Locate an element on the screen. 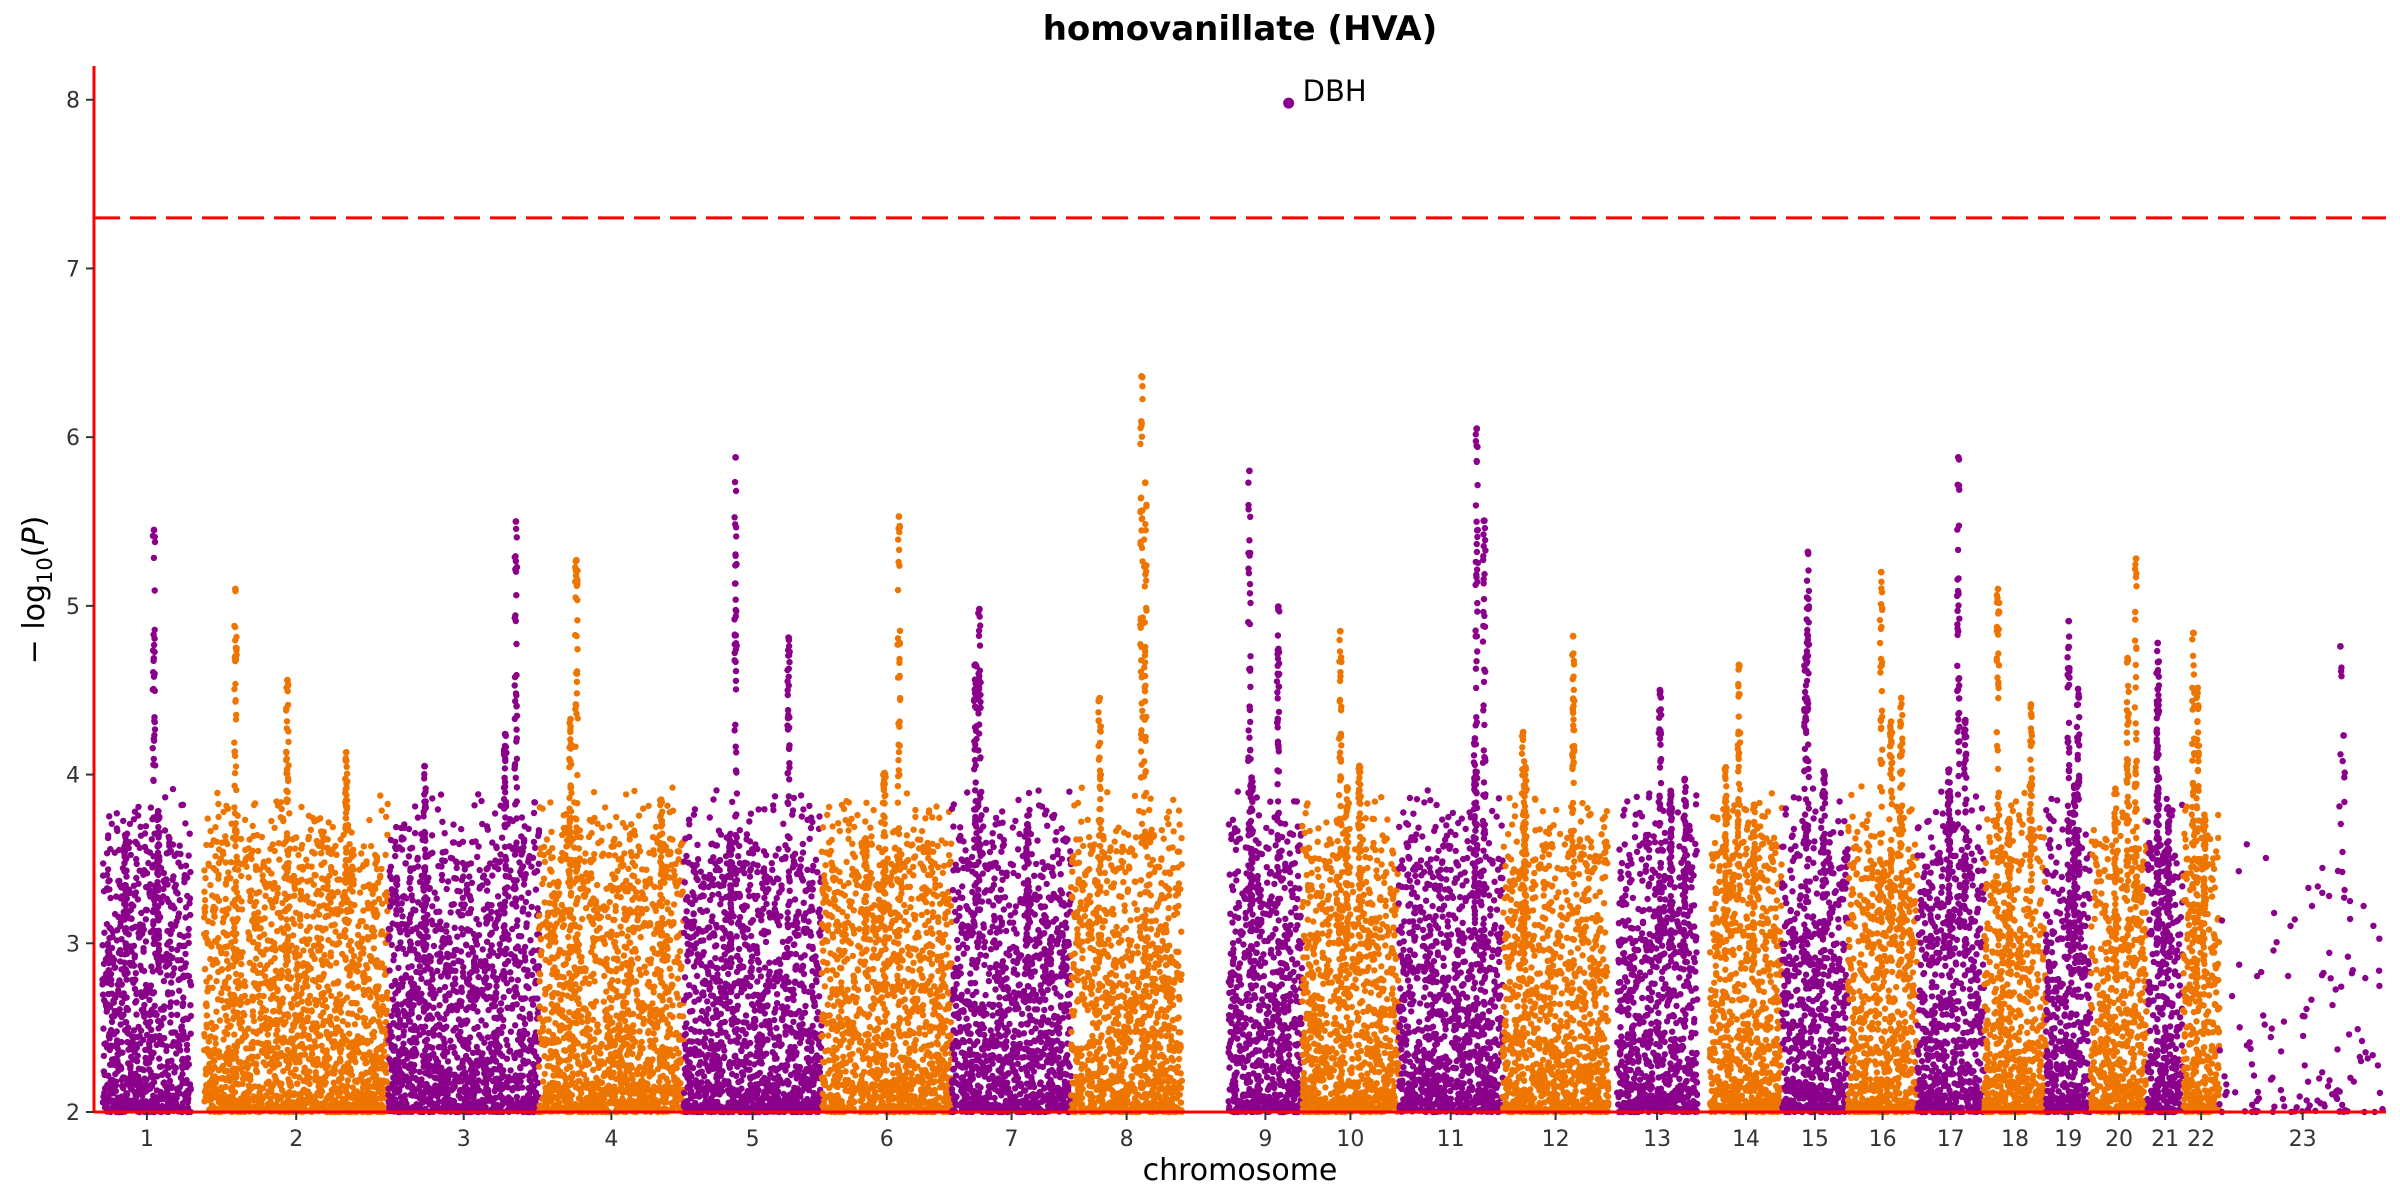 Image resolution: width=2400 pixels, height=1204 pixels. chromosome-4-points is located at coordinates (611, 836).